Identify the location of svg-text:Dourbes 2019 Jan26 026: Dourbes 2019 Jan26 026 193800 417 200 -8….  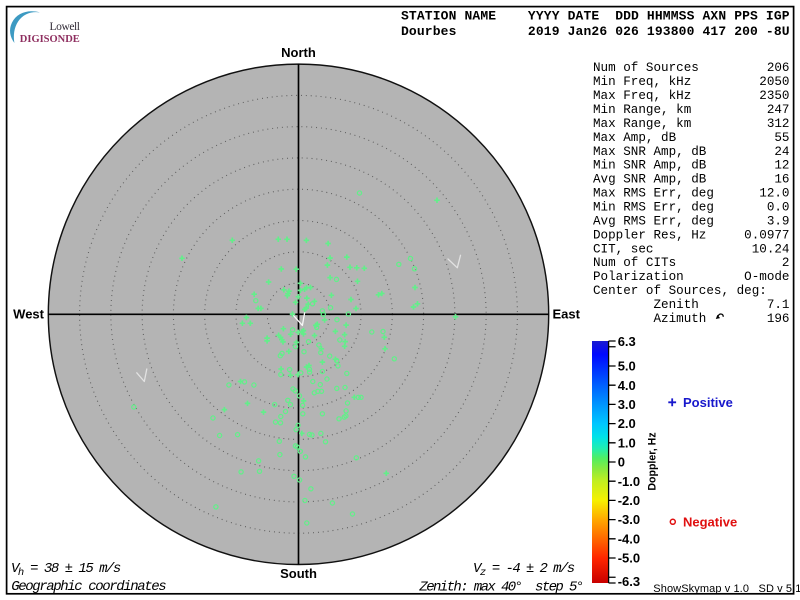
(595, 31).